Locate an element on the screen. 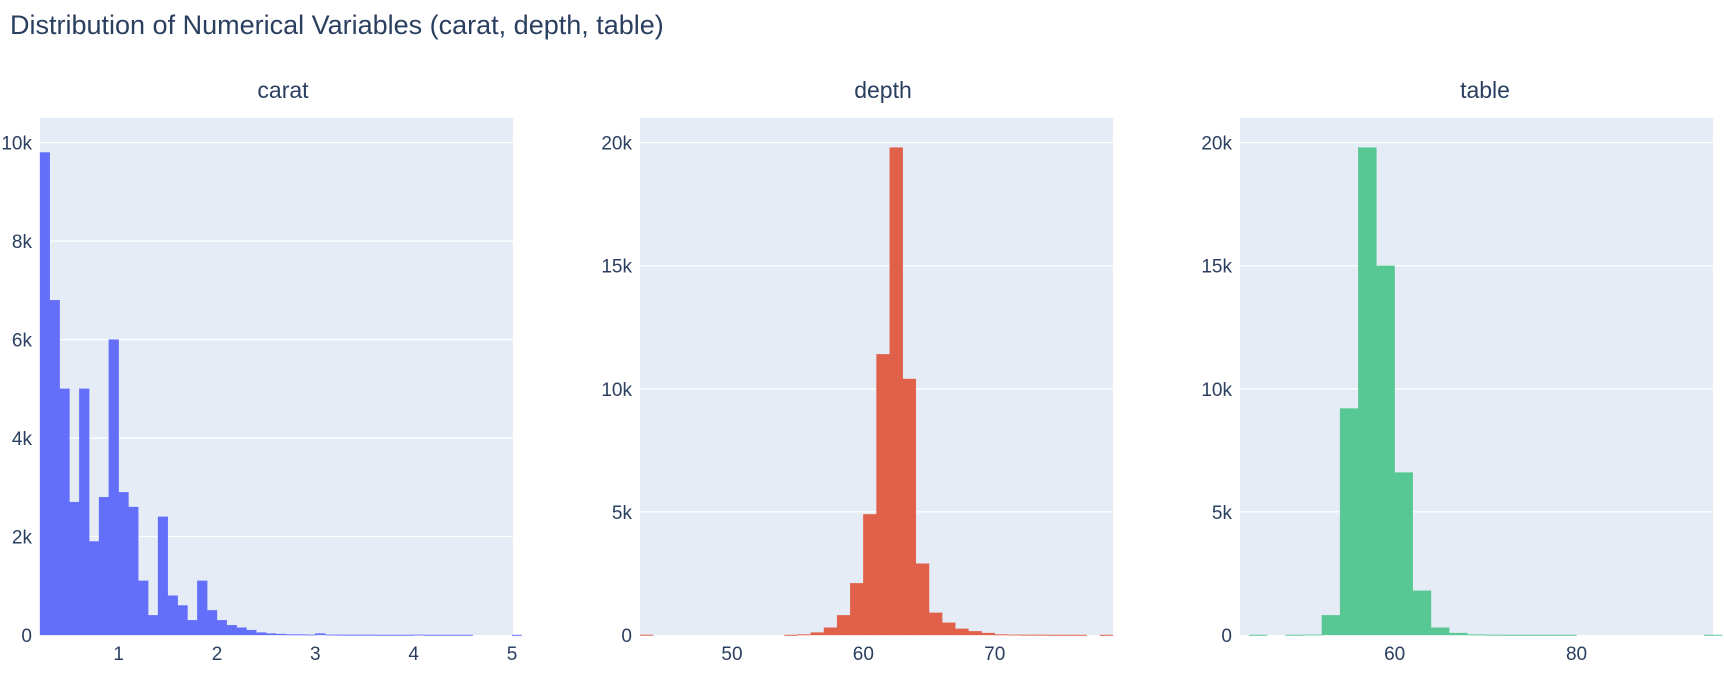  x-tick-label: 2 is located at coordinates (217, 654).